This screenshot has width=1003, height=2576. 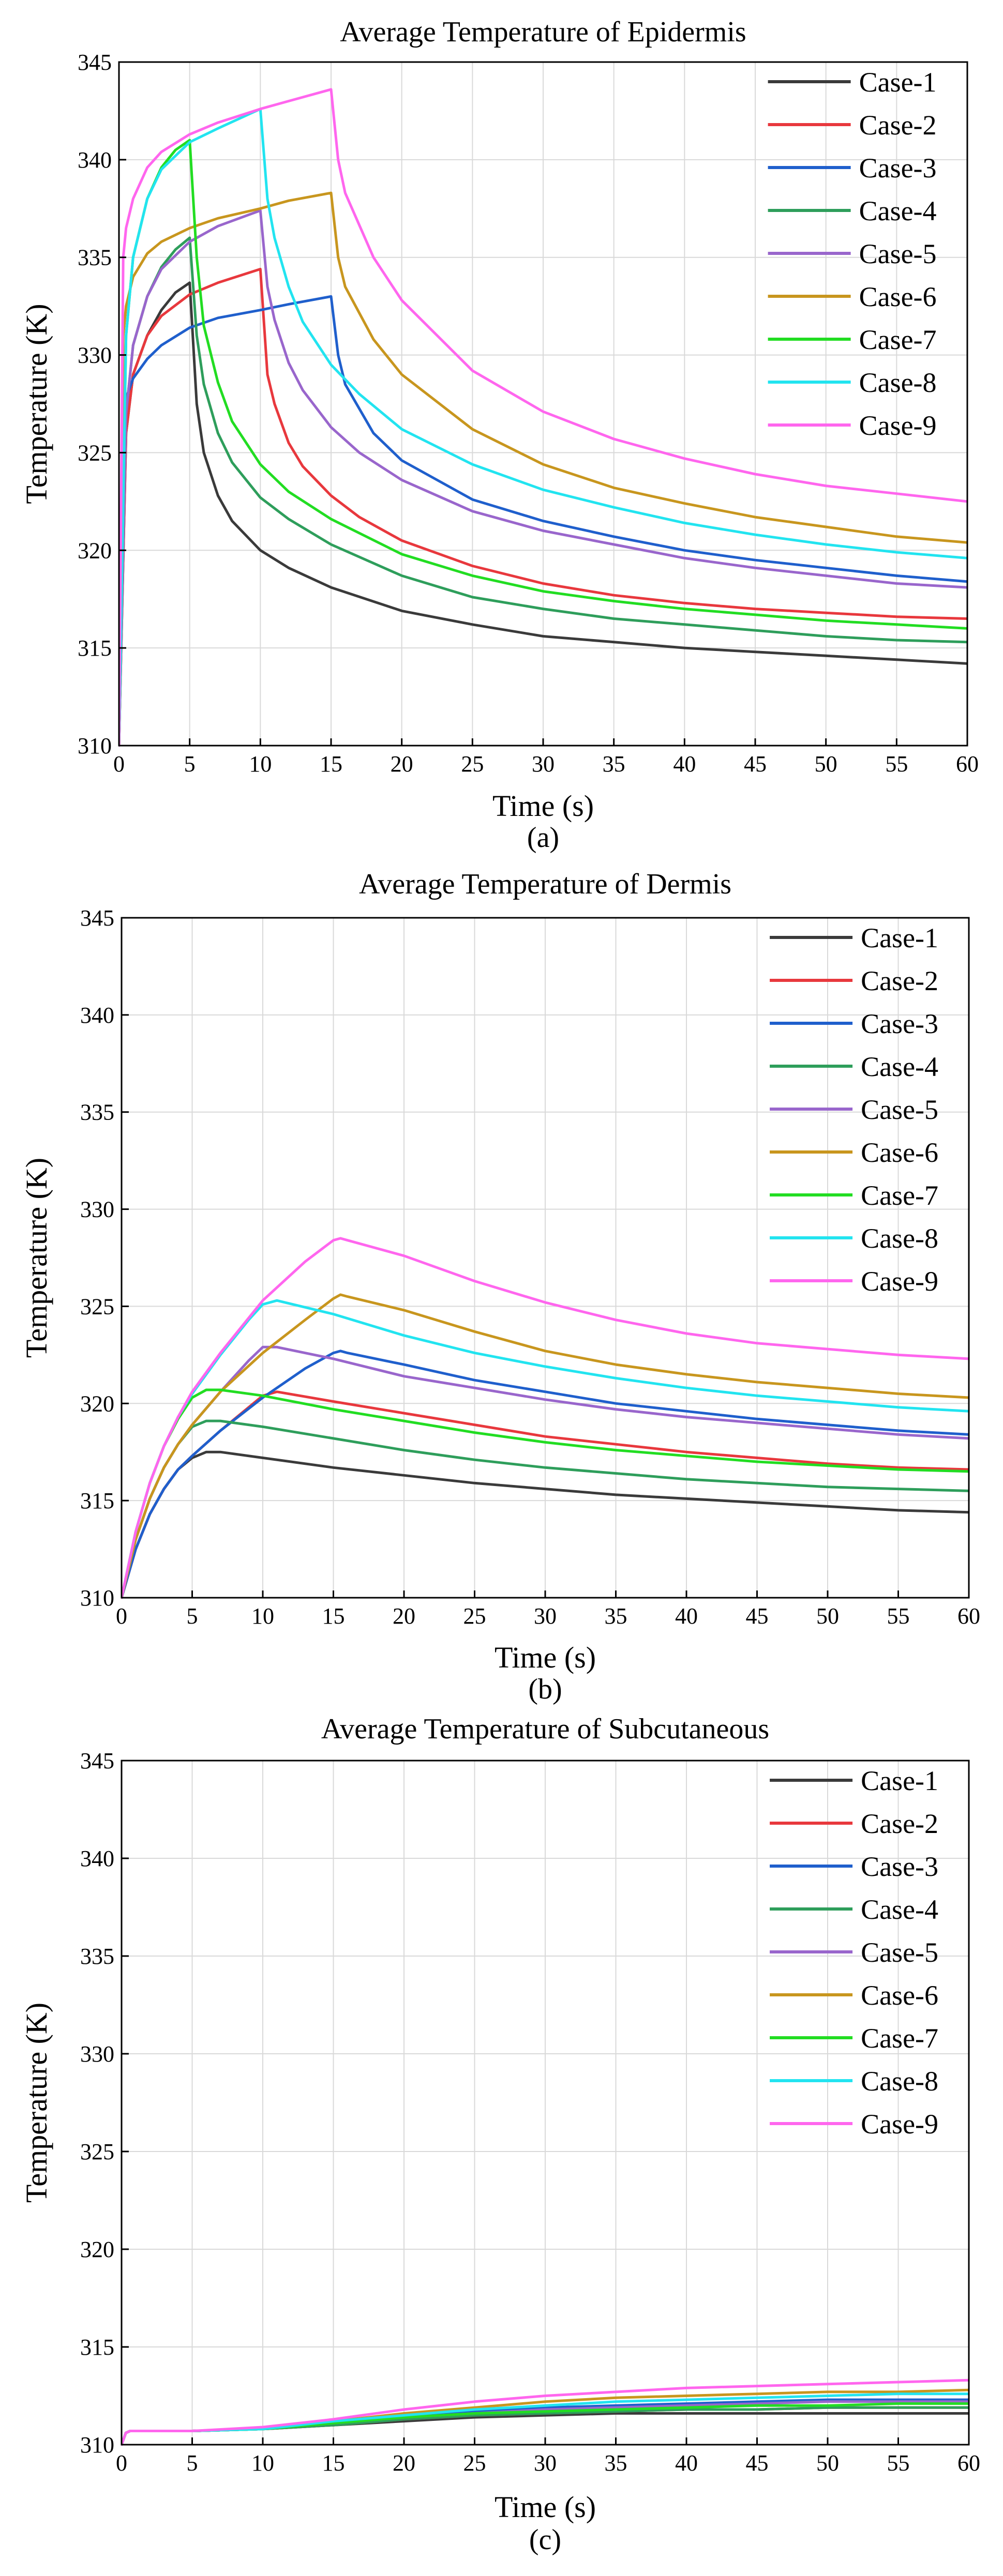 I want to click on y-tick-label: 345, so click(x=95, y=63).